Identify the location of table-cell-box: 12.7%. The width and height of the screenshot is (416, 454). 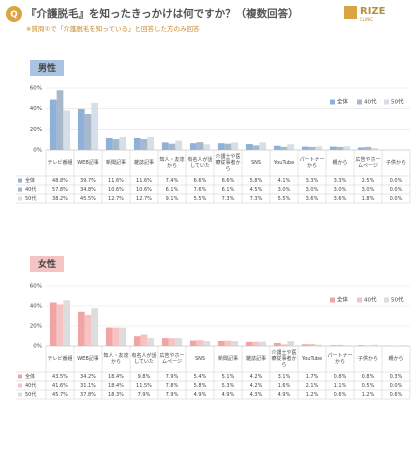
(144, 198).